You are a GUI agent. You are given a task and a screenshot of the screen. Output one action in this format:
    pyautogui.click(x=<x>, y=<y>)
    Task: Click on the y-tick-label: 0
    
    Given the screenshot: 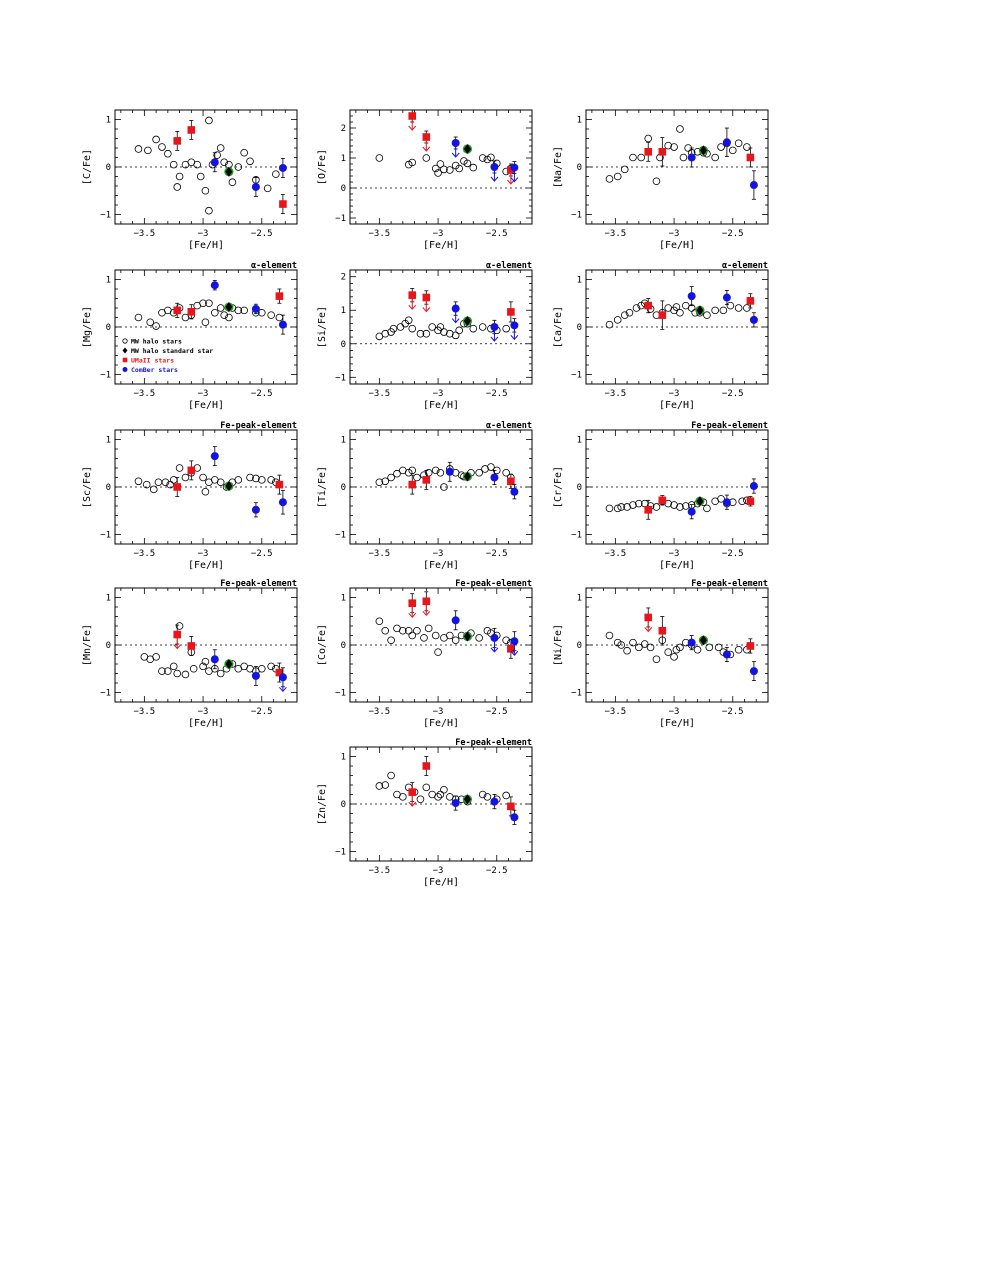 What is the action you would take?
    pyautogui.click(x=579, y=168)
    